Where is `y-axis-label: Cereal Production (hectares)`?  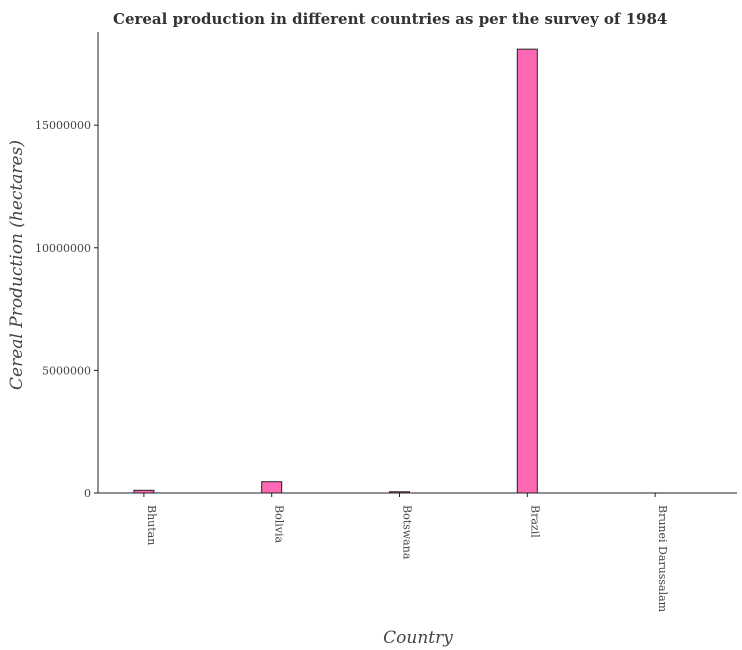
y-axis-label: Cereal Production (hectares) is located at coordinates (17, 265).